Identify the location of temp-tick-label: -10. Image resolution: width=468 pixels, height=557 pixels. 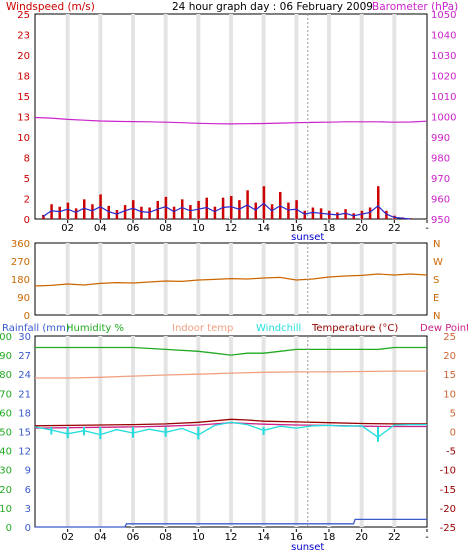
(448, 471).